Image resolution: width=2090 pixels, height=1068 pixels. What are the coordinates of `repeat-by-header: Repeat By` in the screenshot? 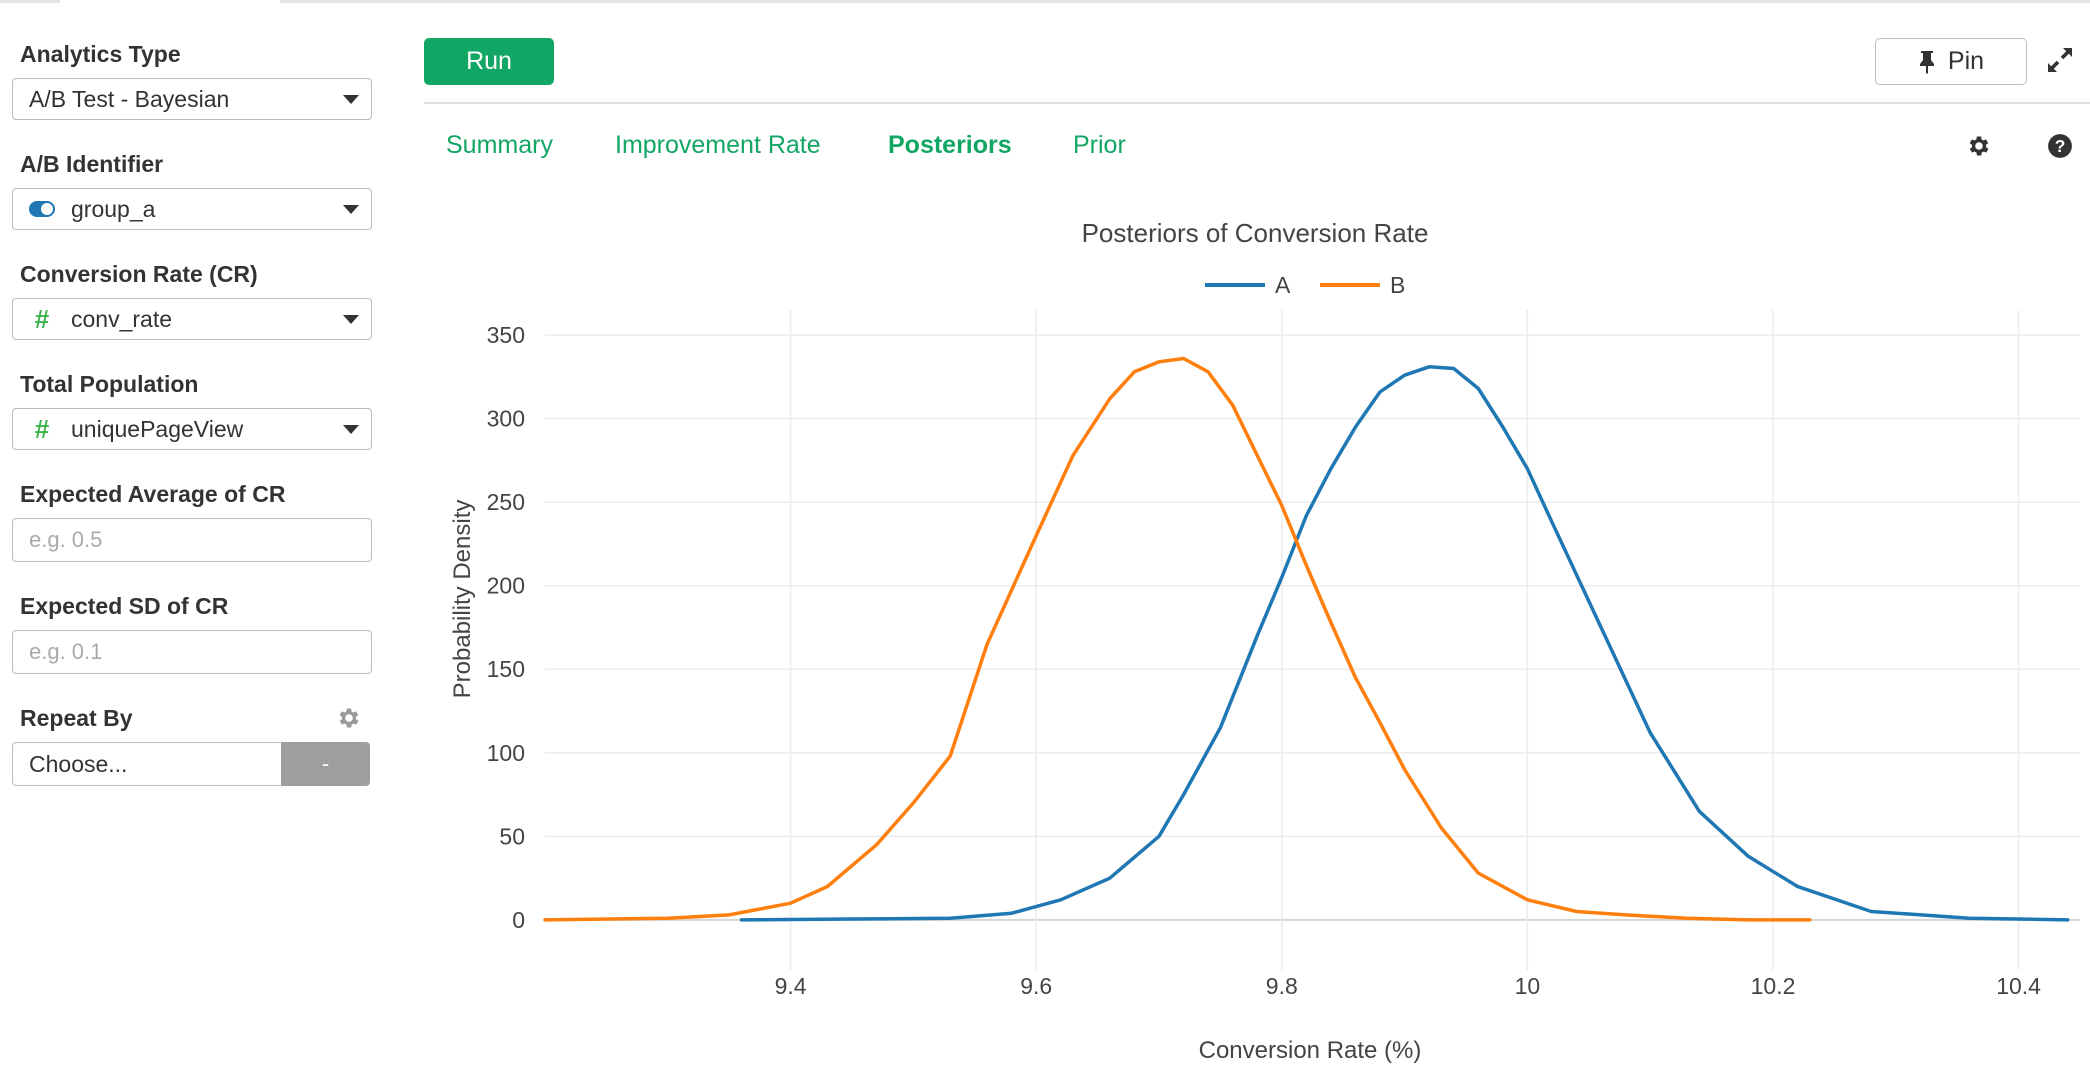 It's located at (192, 718).